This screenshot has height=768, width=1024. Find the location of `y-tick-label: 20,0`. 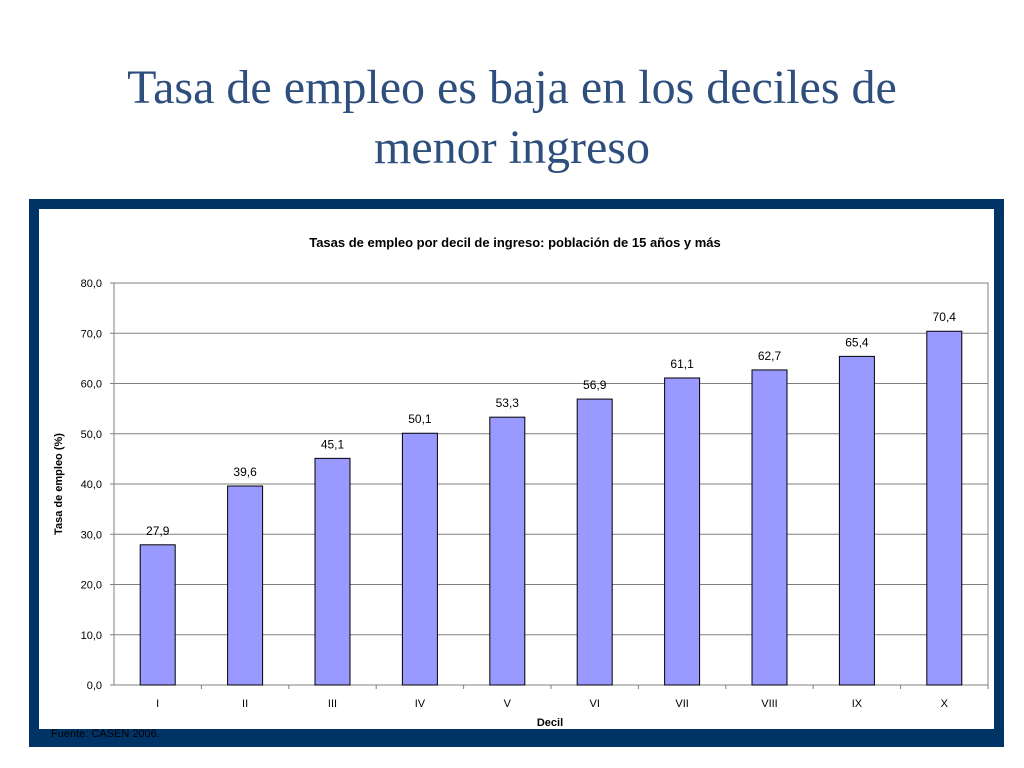

y-tick-label: 20,0 is located at coordinates (91, 586).